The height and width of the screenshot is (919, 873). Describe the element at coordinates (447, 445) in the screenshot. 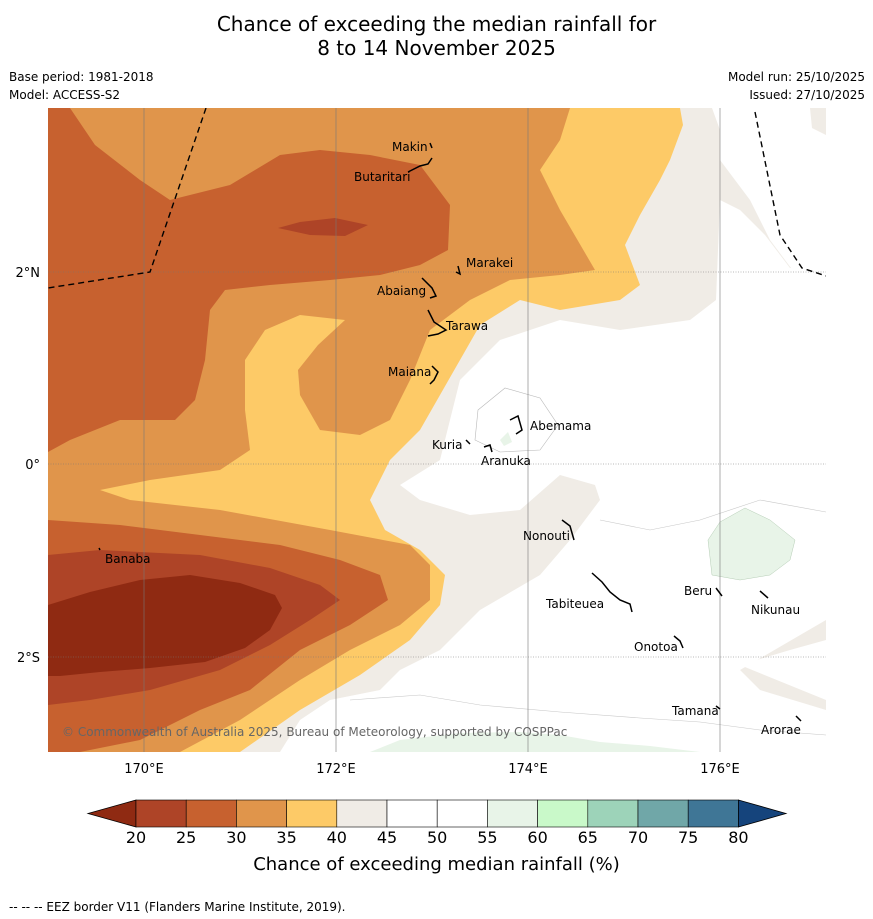

I see `island-label-kuria: Kuria` at that location.